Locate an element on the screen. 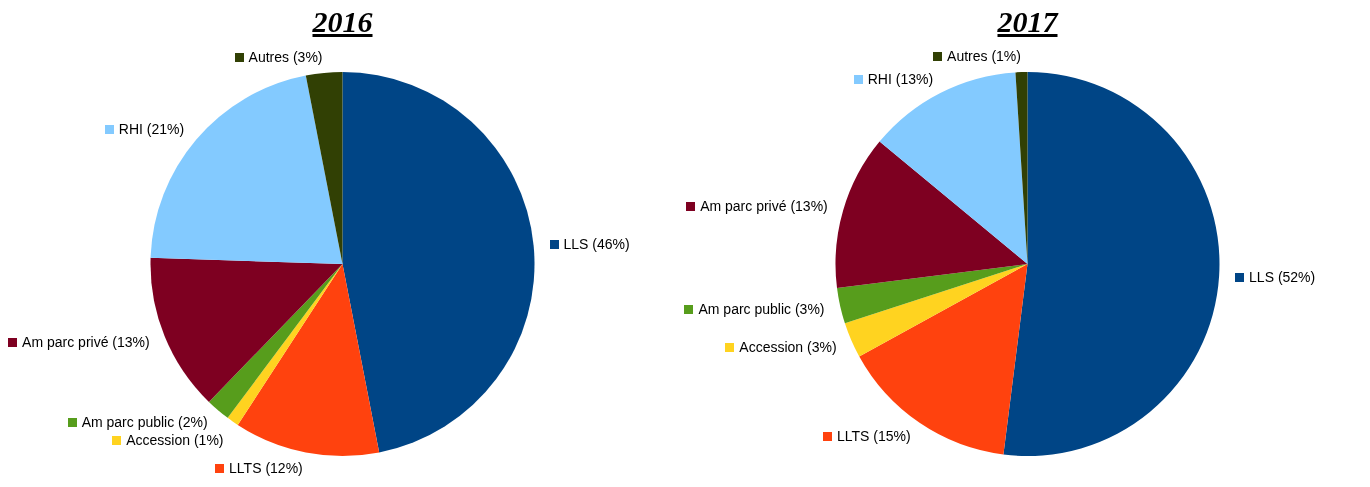 Image resolution: width=1370 pixels, height=487 pixels. legend-label: Accession (3%) is located at coordinates (788, 346).